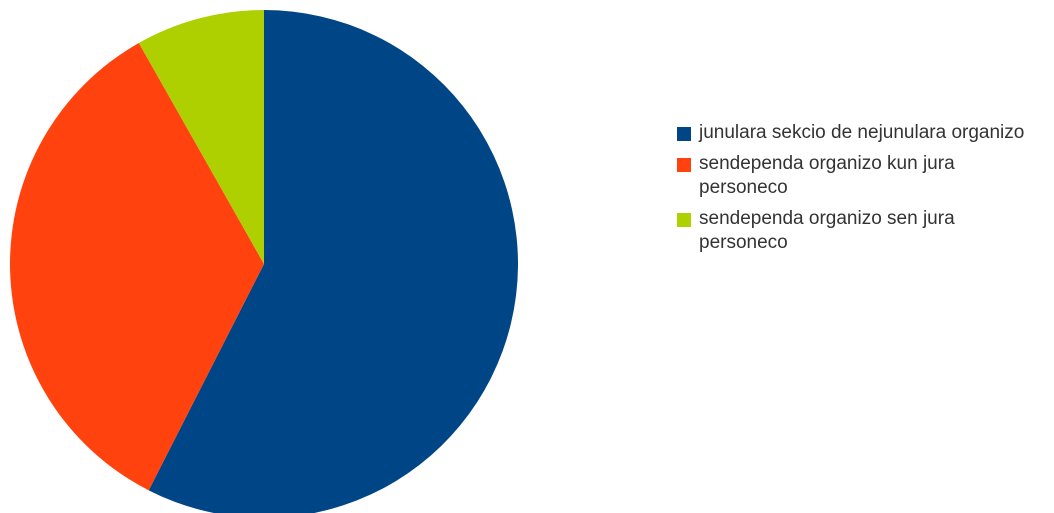 This screenshot has height=513, width=1054. Describe the element at coordinates (201, 137) in the screenshot. I see `pie-slice-sen-jura-personeco` at that location.